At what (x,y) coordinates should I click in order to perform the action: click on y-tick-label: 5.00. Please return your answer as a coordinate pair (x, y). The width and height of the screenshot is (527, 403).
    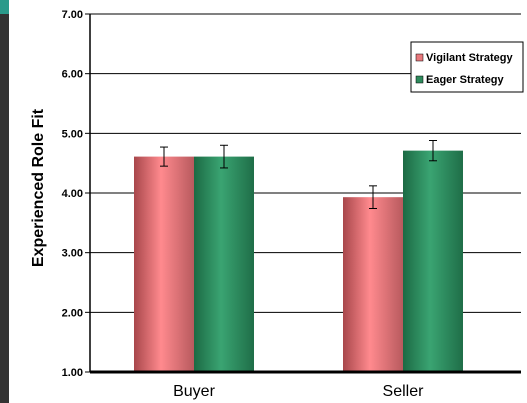
    Looking at the image, I should click on (72, 134).